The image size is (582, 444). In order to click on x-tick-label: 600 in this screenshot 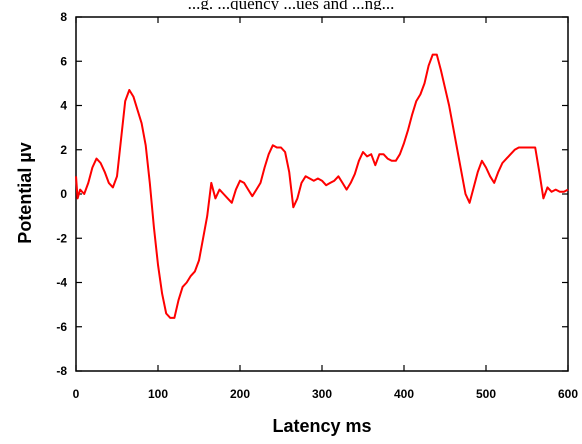, I will do `click(568, 394)`.